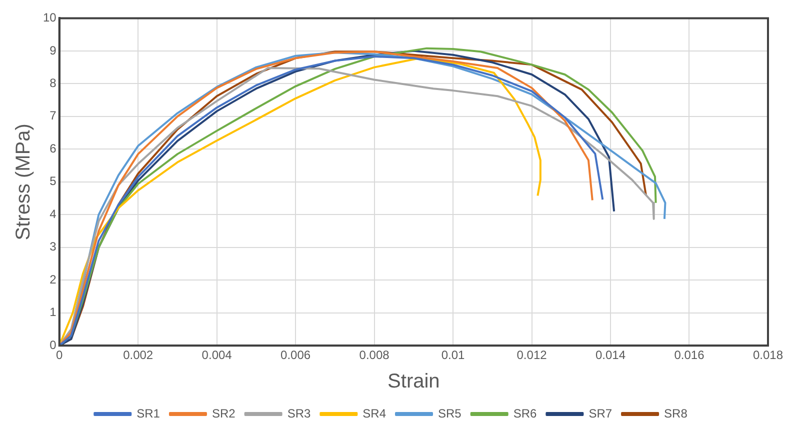 The image size is (794, 438). Describe the element at coordinates (532, 355) in the screenshot. I see `x-tick-label: 0.012` at that location.